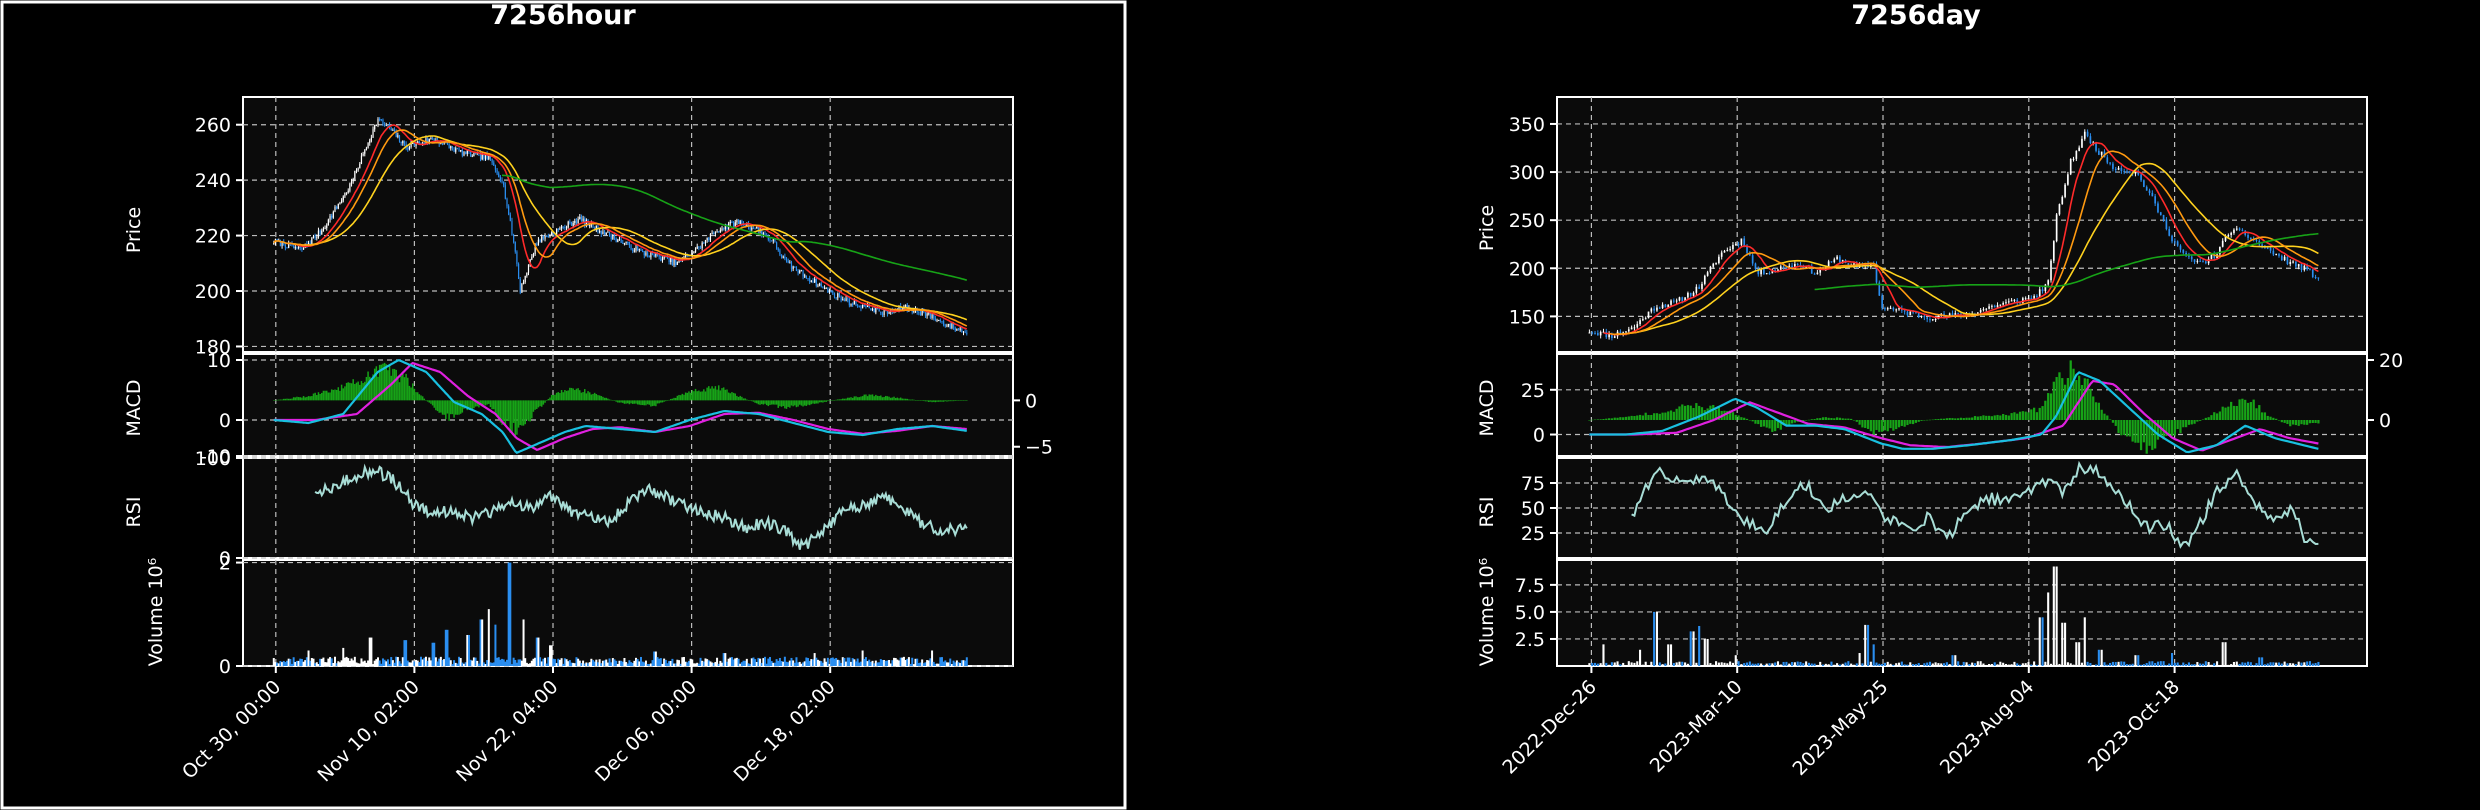  I want to click on daily-rsi-y-tick-label: 25, so click(1533, 534).